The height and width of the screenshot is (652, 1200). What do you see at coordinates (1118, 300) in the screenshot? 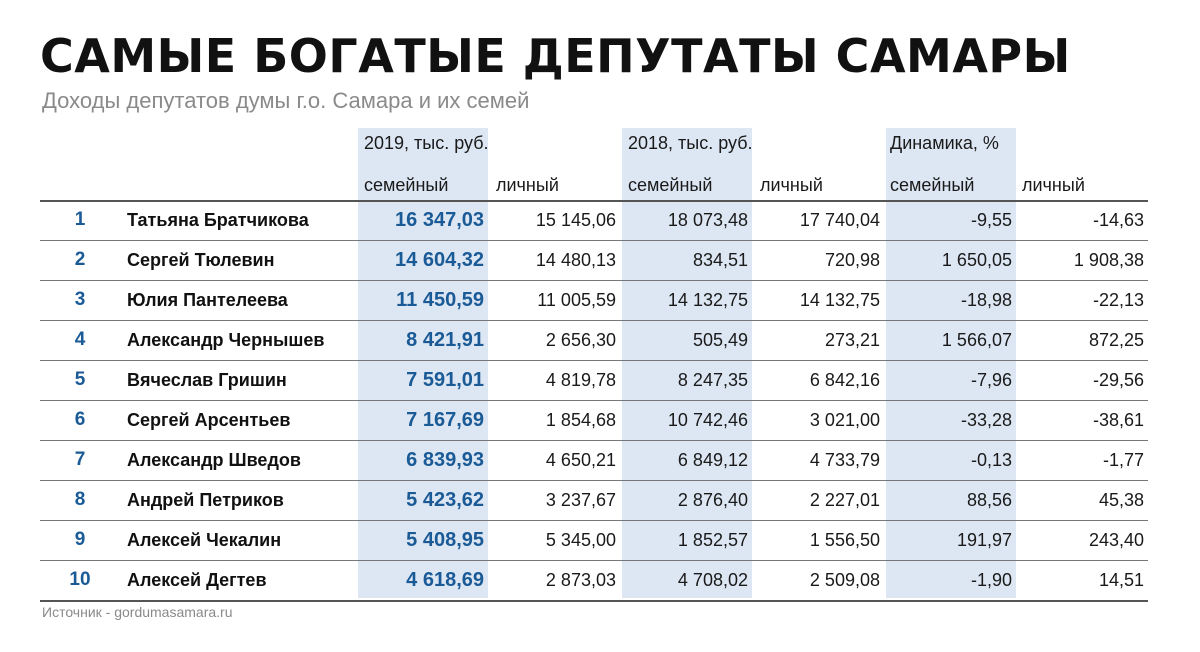
I see `personal-dynamics: -22,13` at bounding box center [1118, 300].